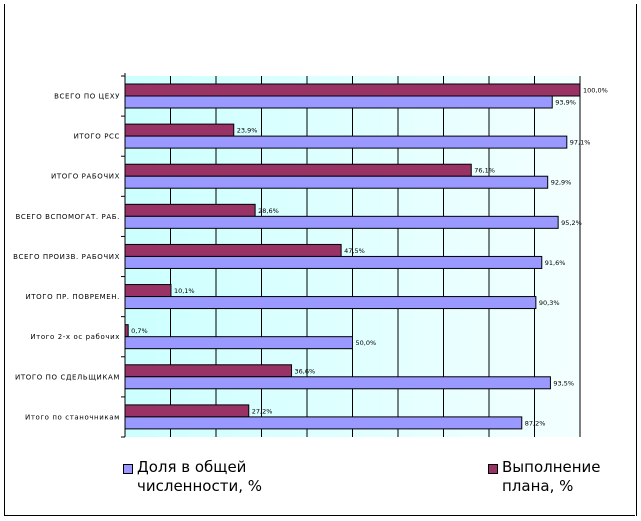 Image resolution: width=641 pixels, height=521 pixels. I want to click on data-label: 91,6%, so click(555, 263).